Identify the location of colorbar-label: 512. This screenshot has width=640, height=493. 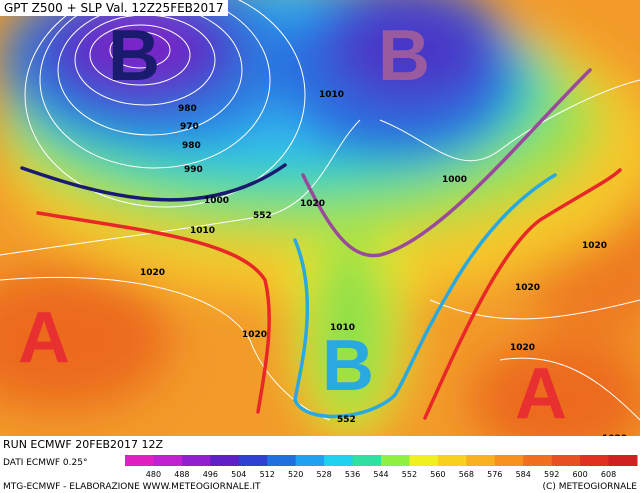
(267, 474).